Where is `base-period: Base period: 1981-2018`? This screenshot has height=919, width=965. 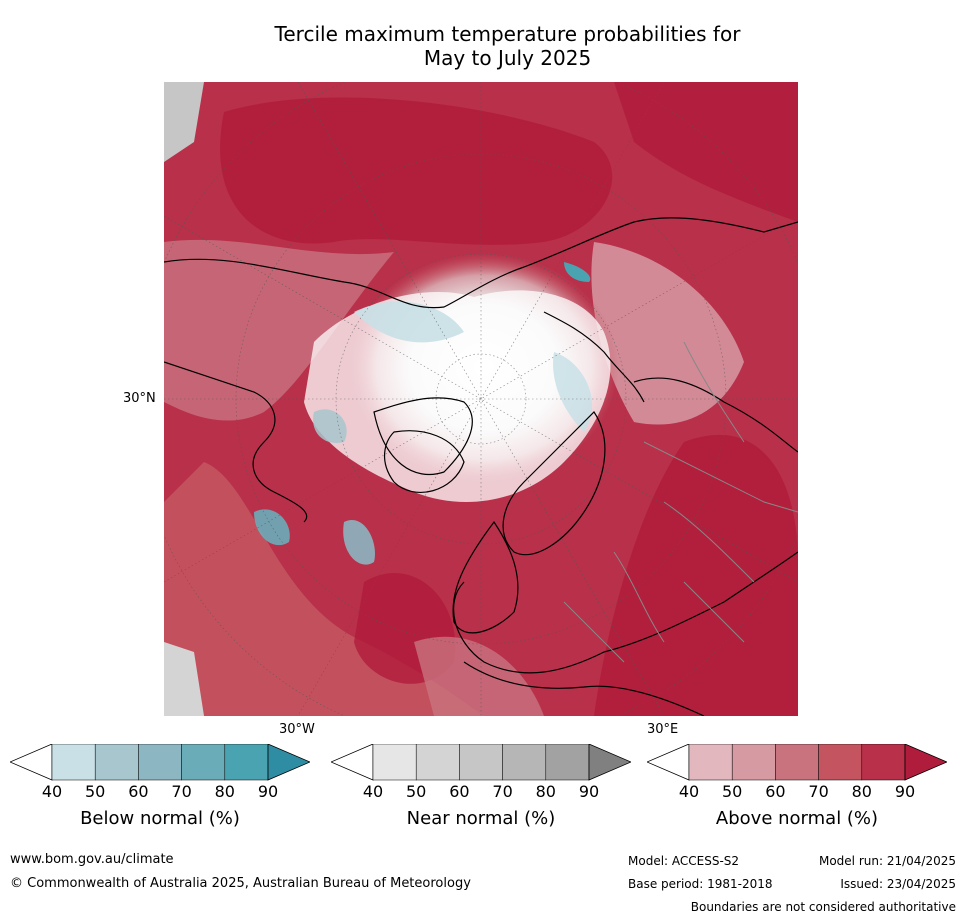 base-period: Base period: 1981-2018 is located at coordinates (700, 884).